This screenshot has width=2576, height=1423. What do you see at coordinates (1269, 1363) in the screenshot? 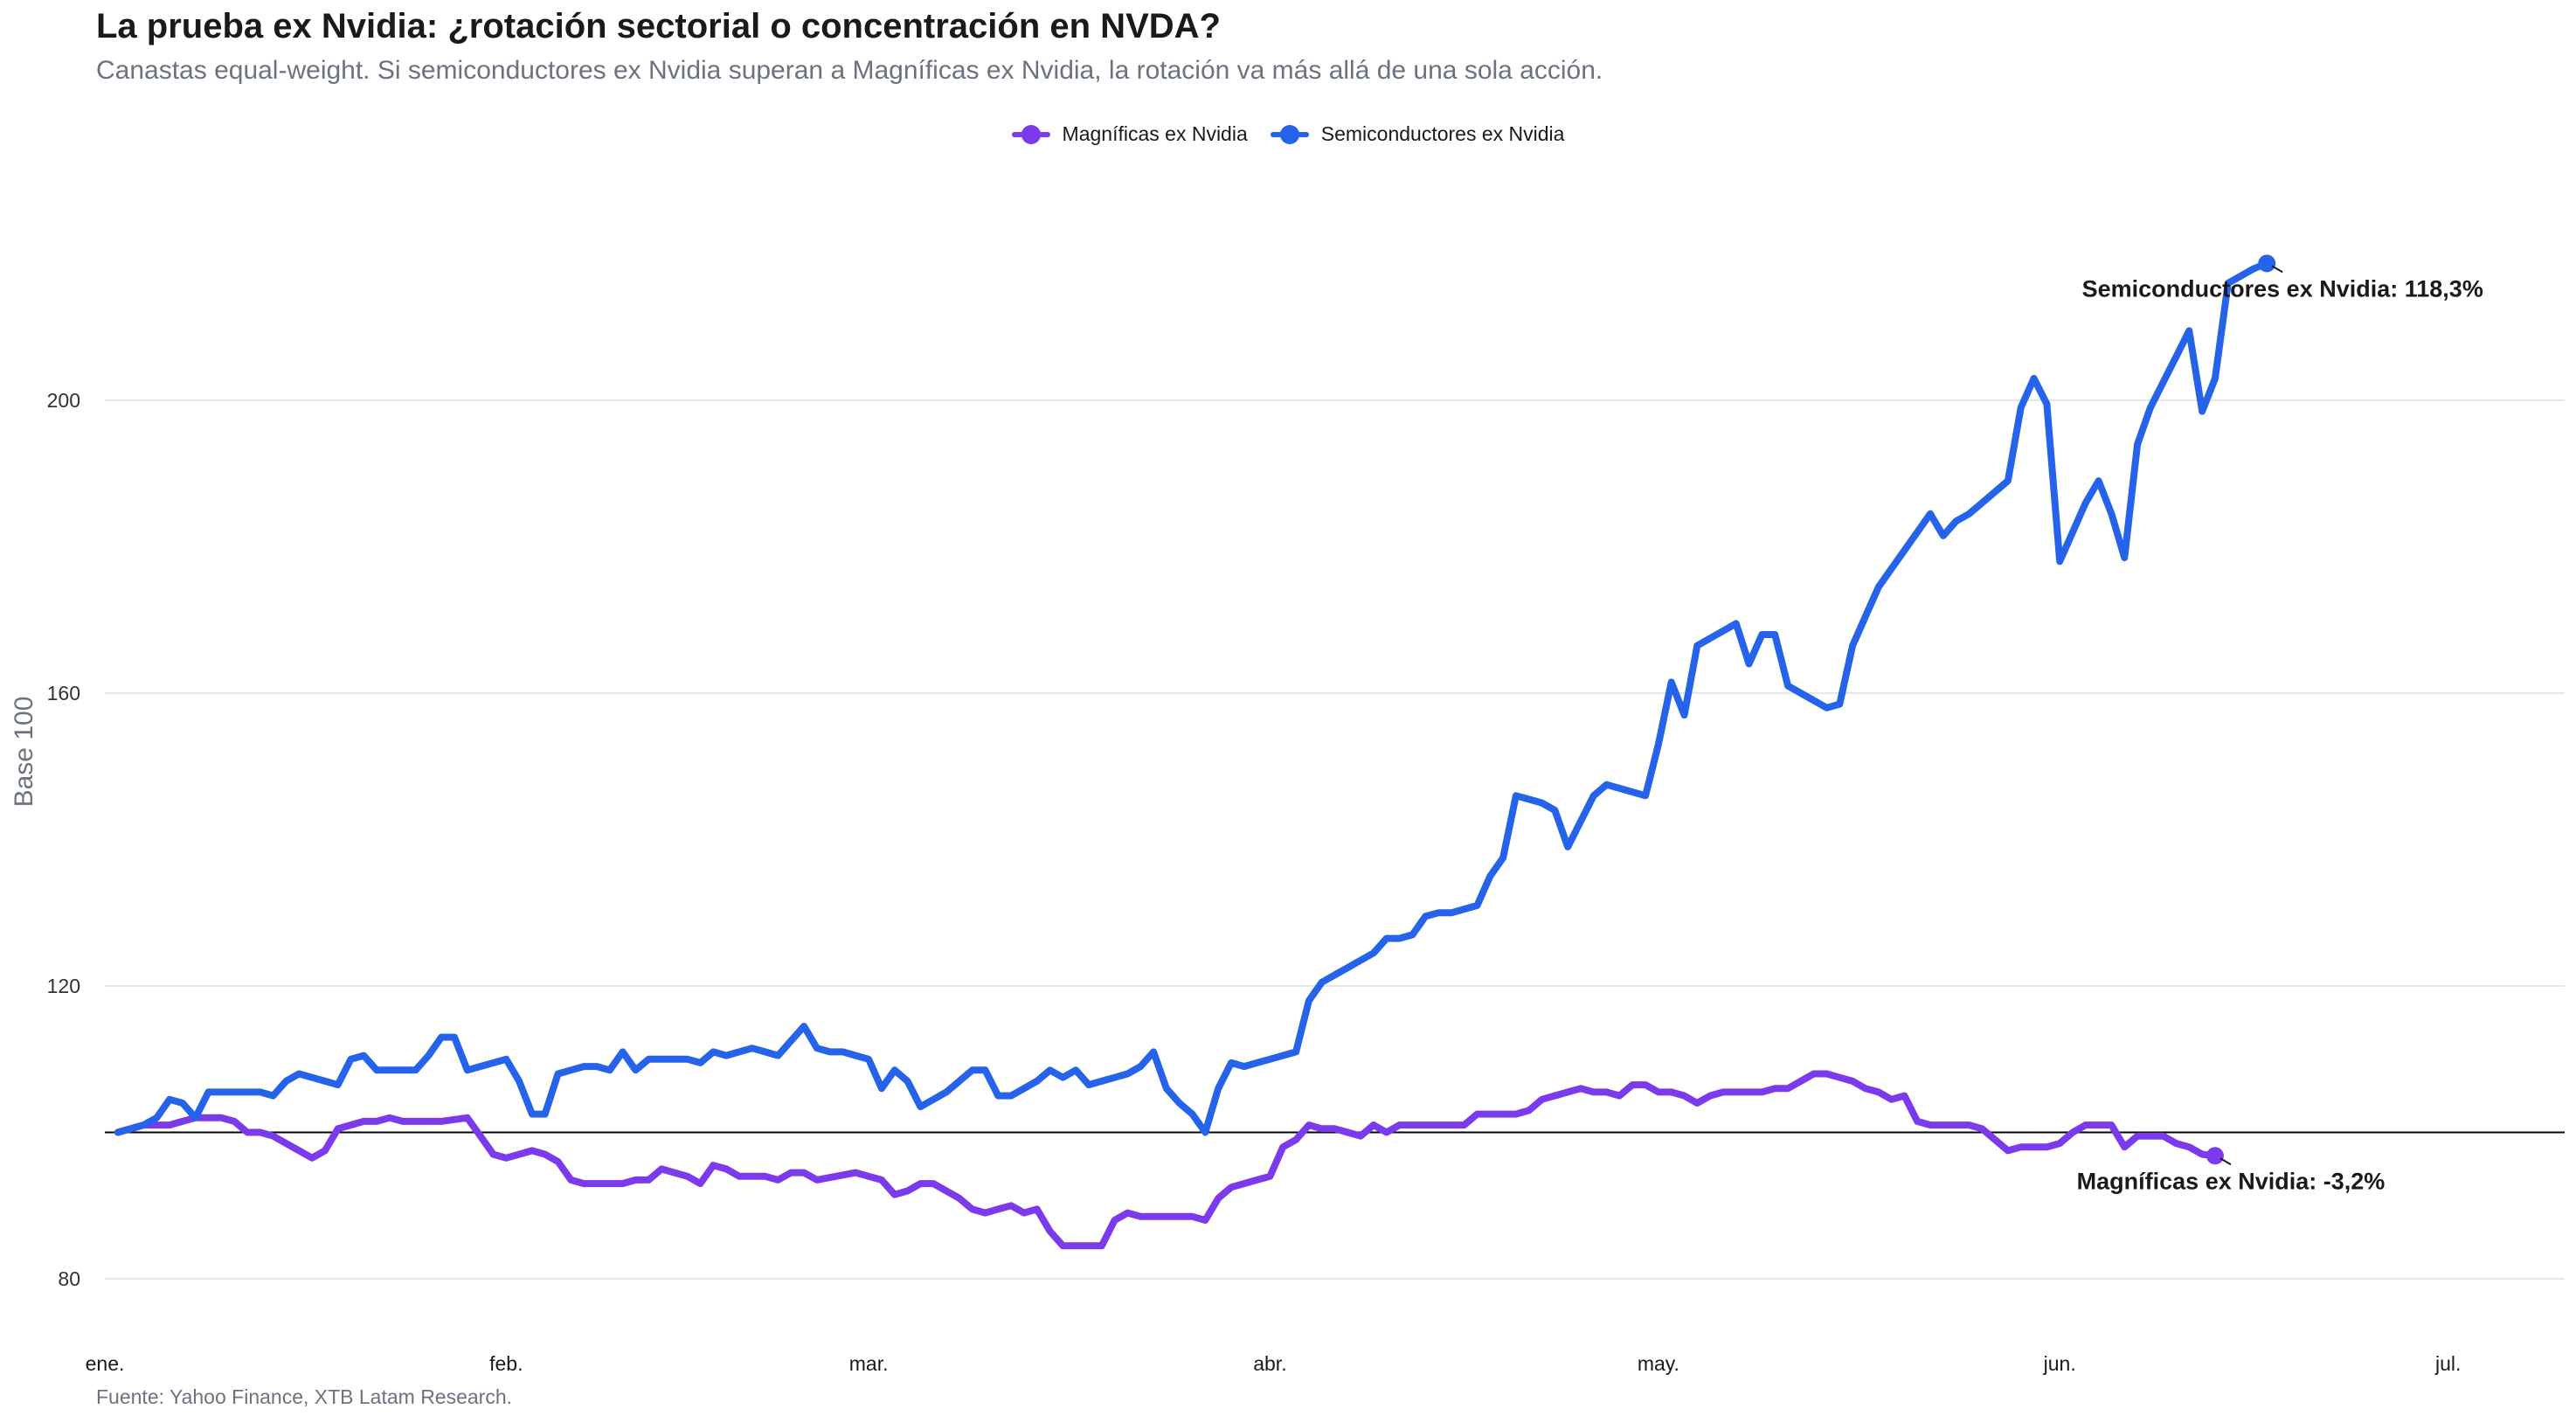
I see `x-tick-label: abr.` at bounding box center [1269, 1363].